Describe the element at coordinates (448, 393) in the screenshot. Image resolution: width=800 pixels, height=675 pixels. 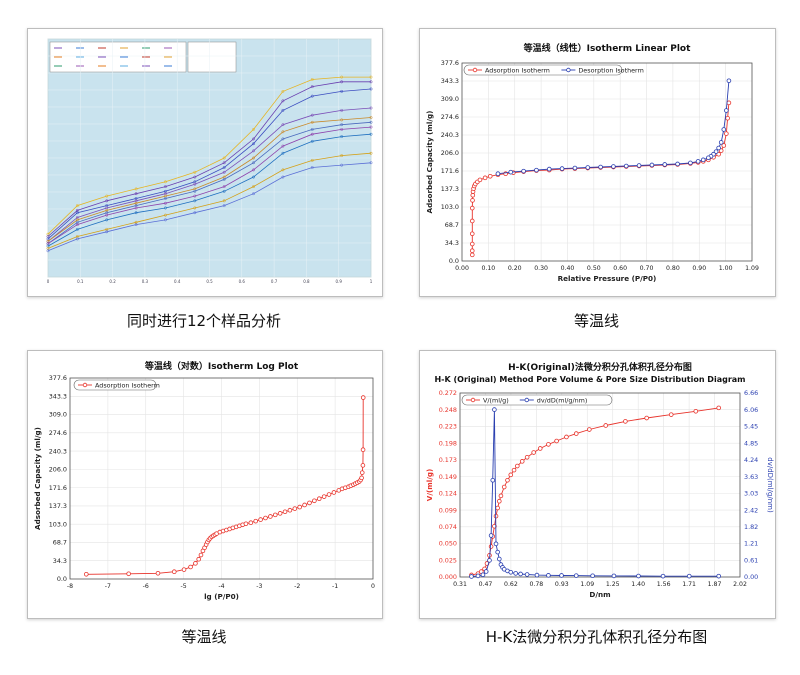
I see `hk-ytick-label: 0.272` at that location.